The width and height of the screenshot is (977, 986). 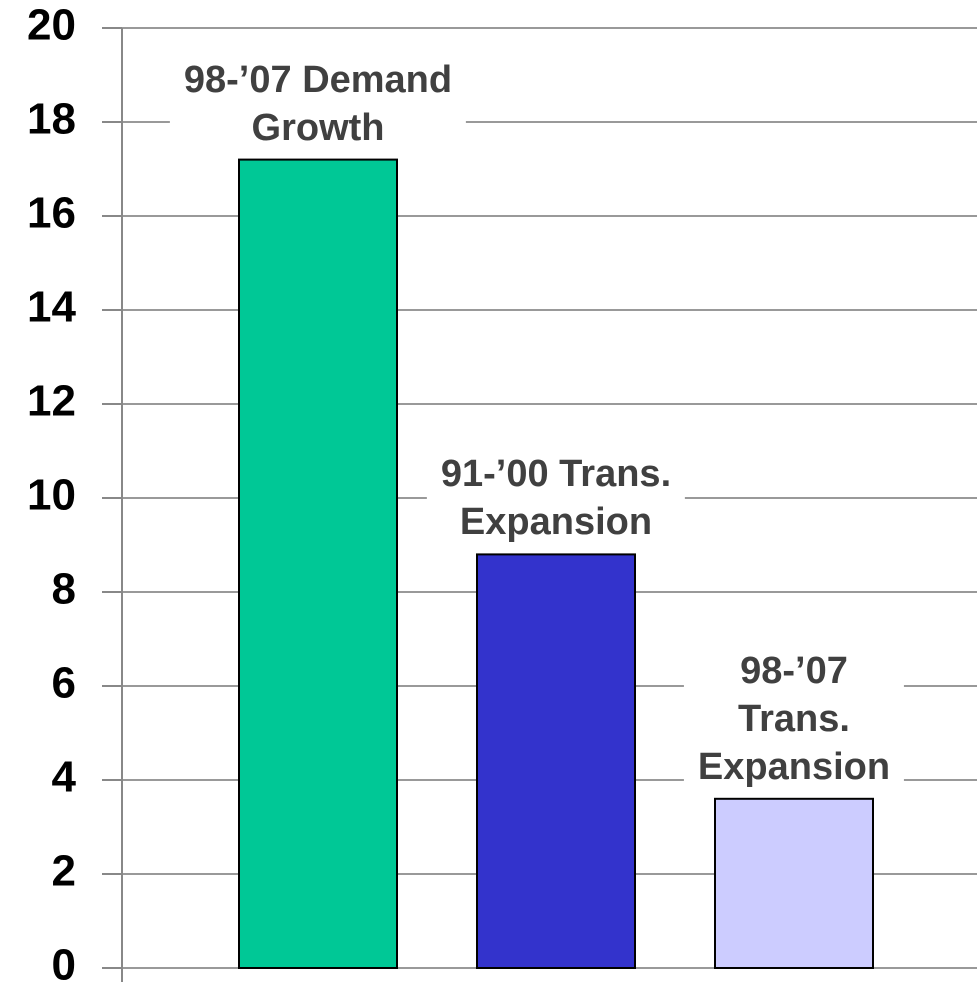 I want to click on category-label: 91-’00 Trans. Expansion, so click(x=556, y=498).